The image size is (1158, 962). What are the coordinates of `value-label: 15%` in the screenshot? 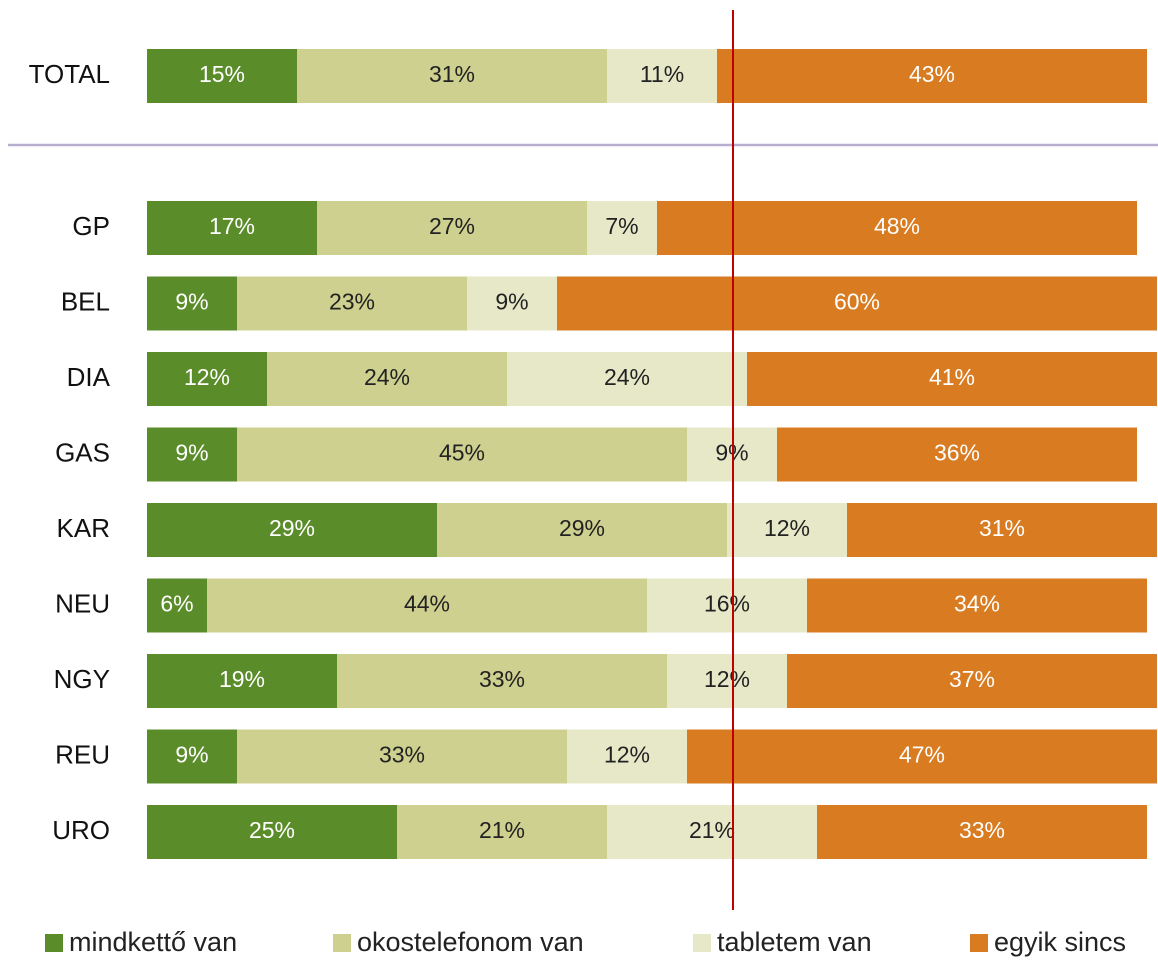 It's located at (222, 74).